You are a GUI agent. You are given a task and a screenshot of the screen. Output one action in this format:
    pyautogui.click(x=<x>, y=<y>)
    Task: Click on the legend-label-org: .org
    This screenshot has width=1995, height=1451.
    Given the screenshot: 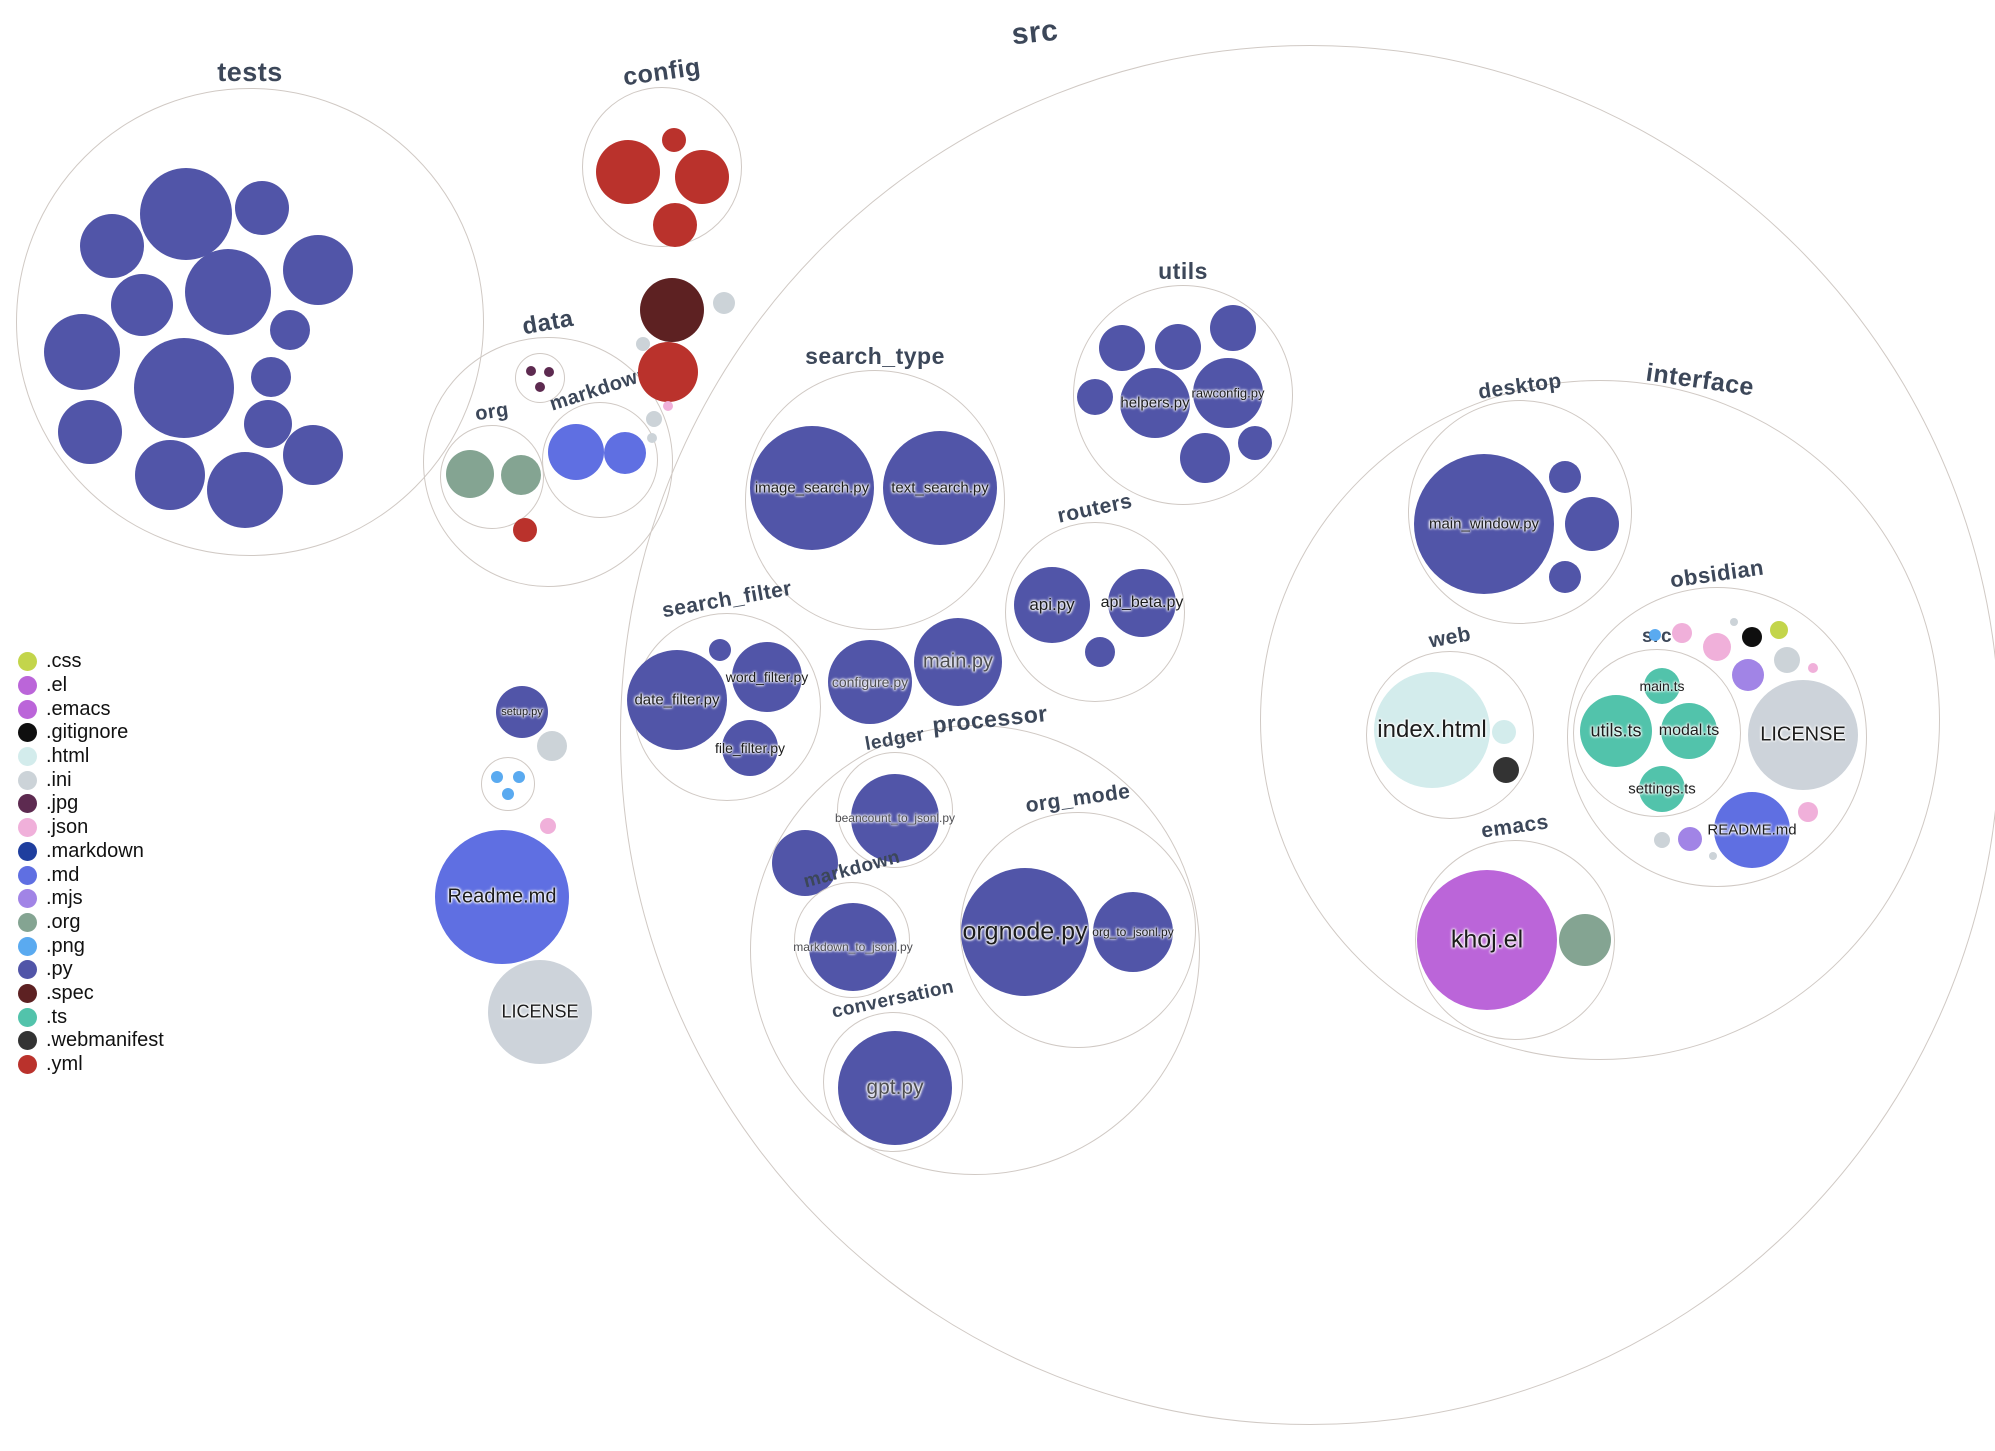 What is the action you would take?
    pyautogui.click(x=63, y=921)
    